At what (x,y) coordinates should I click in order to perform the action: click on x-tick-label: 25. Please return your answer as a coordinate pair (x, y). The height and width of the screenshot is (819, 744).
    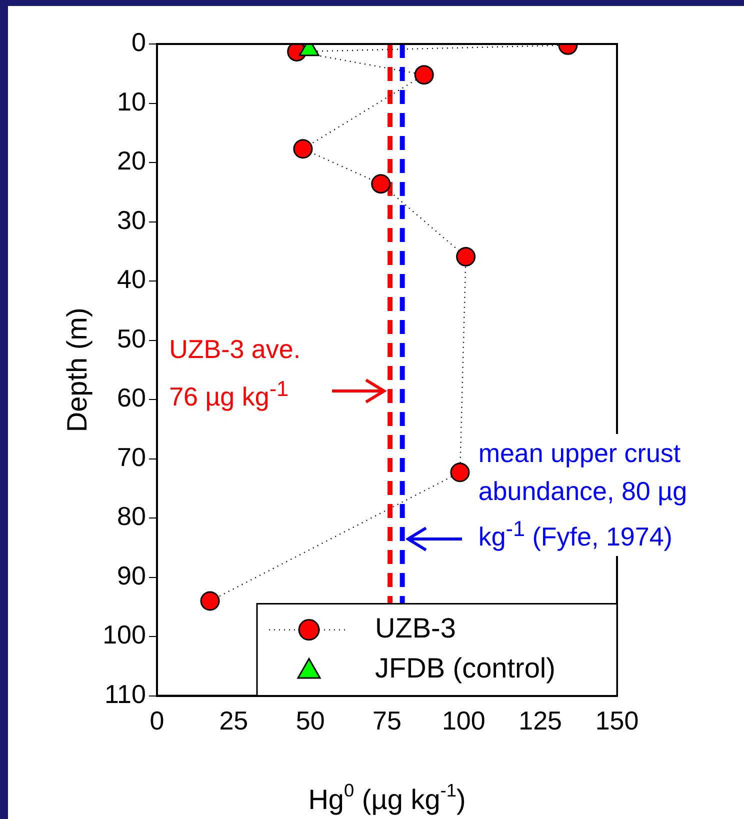
    Looking at the image, I should click on (233, 721).